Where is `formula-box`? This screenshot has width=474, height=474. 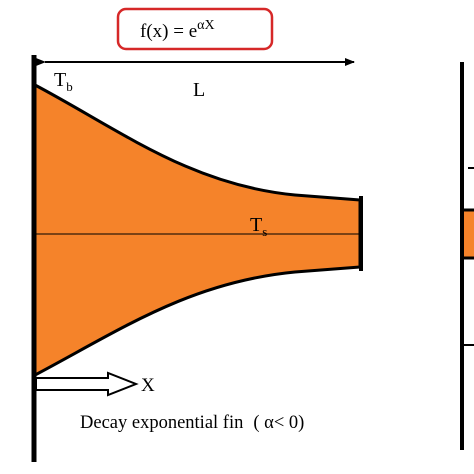
formula-box is located at coordinates (195, 29).